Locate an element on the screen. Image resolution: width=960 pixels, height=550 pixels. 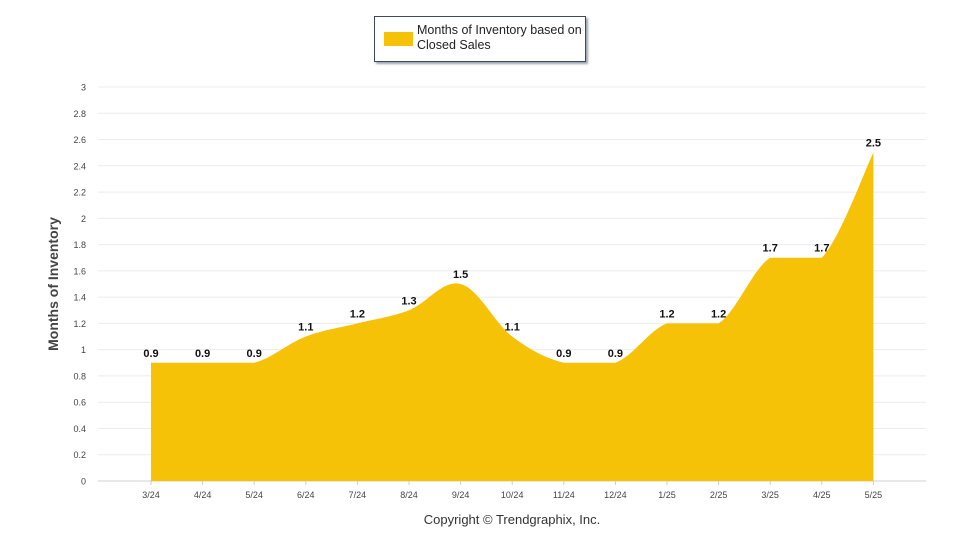
y-tick-label: 2 is located at coordinates (83, 219).